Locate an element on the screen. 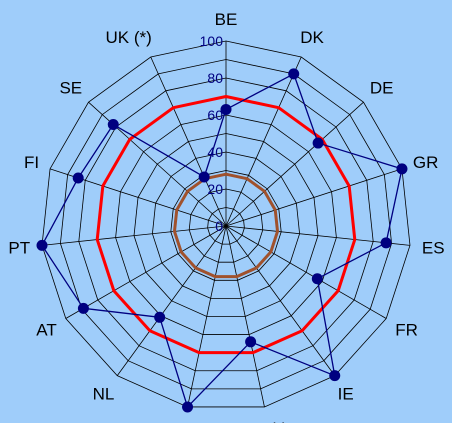 This screenshot has width=452, height=423. series-line is located at coordinates (226, 225).